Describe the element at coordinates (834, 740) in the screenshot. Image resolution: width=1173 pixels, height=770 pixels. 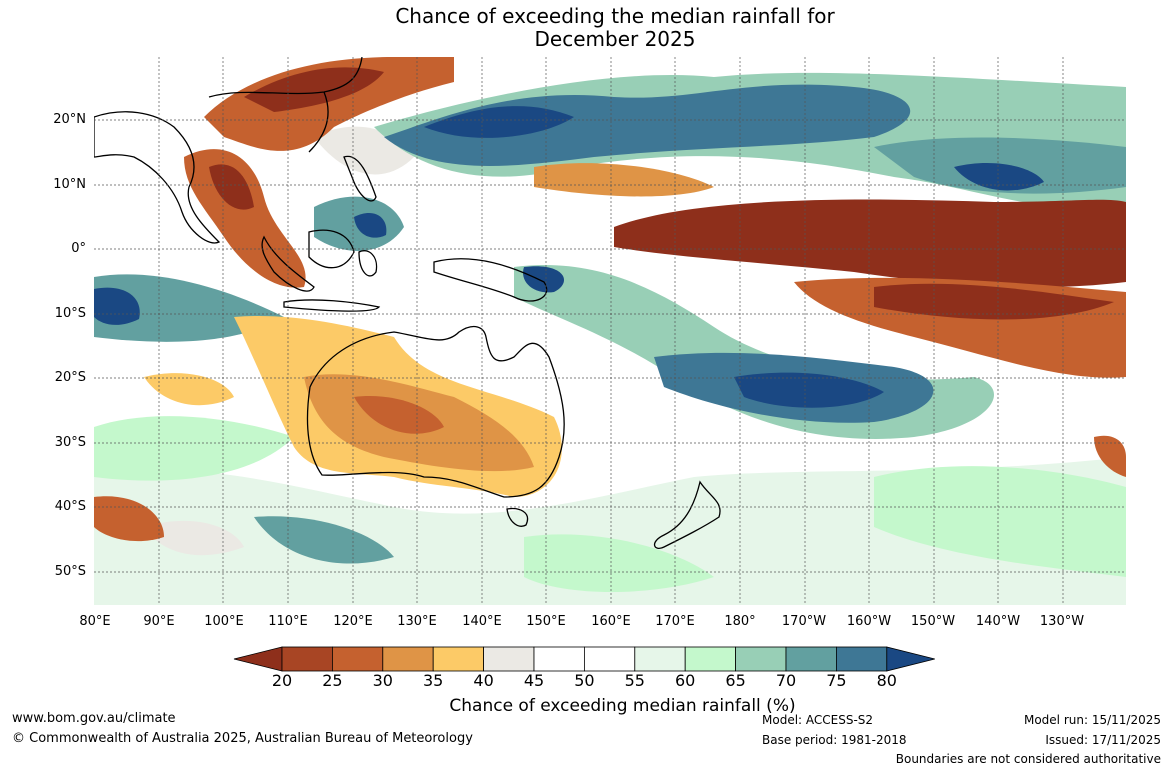
I see `footer-base-period: Base period: 1981-2018` at that location.